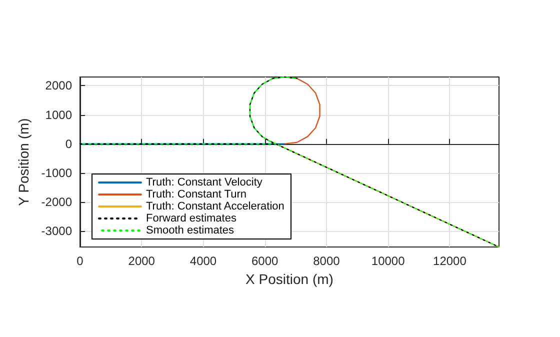 The height and width of the screenshot is (337, 560). Describe the element at coordinates (80, 261) in the screenshot. I see `x-tick-label: 0` at that location.